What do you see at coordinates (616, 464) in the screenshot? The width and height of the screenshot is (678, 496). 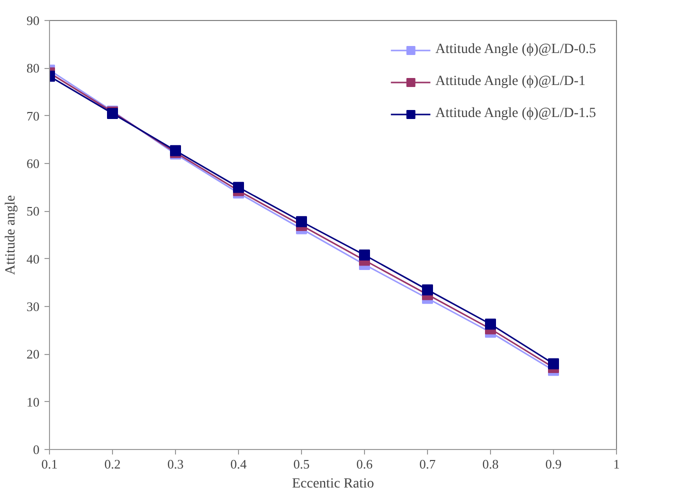 I see `x-tick-label: 1` at bounding box center [616, 464].